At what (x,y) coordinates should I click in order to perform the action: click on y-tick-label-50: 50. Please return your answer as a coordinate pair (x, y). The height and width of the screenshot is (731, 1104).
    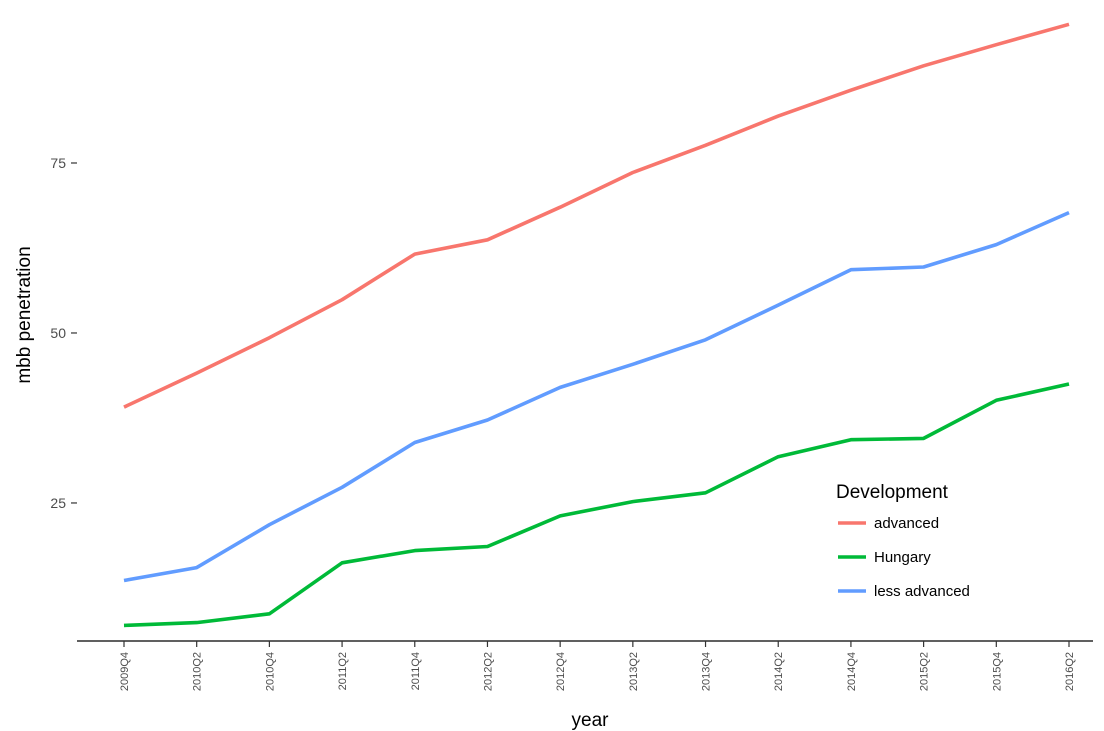
    Looking at the image, I should click on (58, 333).